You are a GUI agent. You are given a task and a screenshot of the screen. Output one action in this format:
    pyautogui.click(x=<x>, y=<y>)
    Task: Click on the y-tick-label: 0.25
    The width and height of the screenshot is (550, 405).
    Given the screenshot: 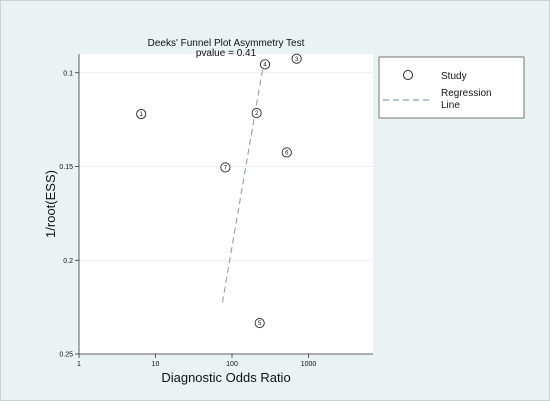 What is the action you would take?
    pyautogui.click(x=66, y=355)
    